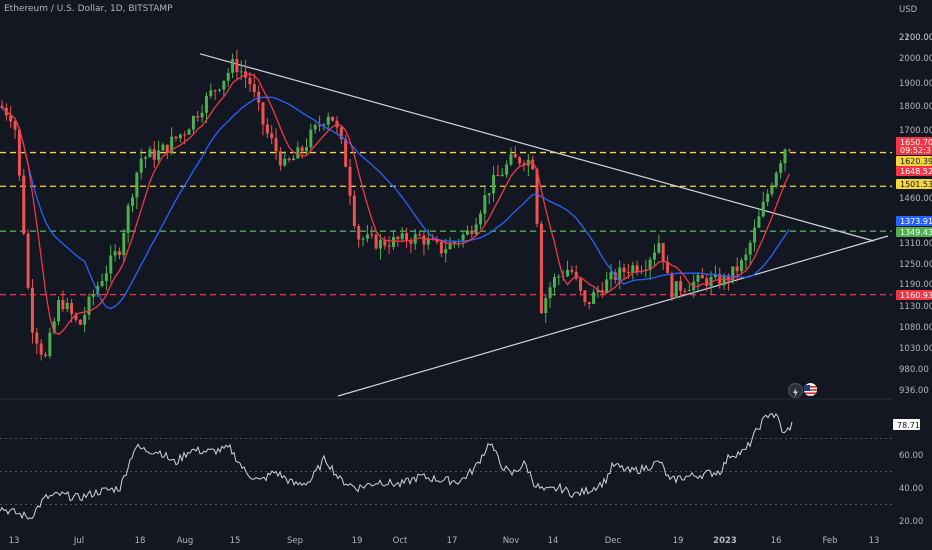 This screenshot has height=550, width=932. Describe the element at coordinates (916, 150) in the screenshot. I see `price-tag-countdown: 09:52:37` at that location.